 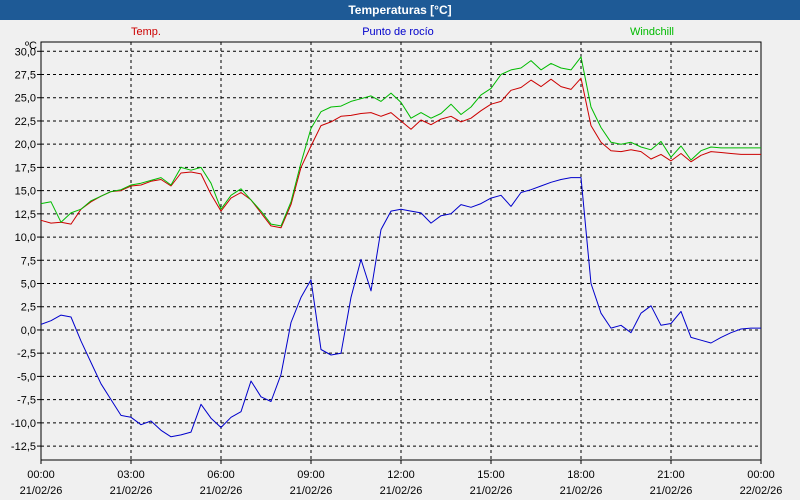 I want to click on x-tick-time: 18:00, so click(x=581, y=475).